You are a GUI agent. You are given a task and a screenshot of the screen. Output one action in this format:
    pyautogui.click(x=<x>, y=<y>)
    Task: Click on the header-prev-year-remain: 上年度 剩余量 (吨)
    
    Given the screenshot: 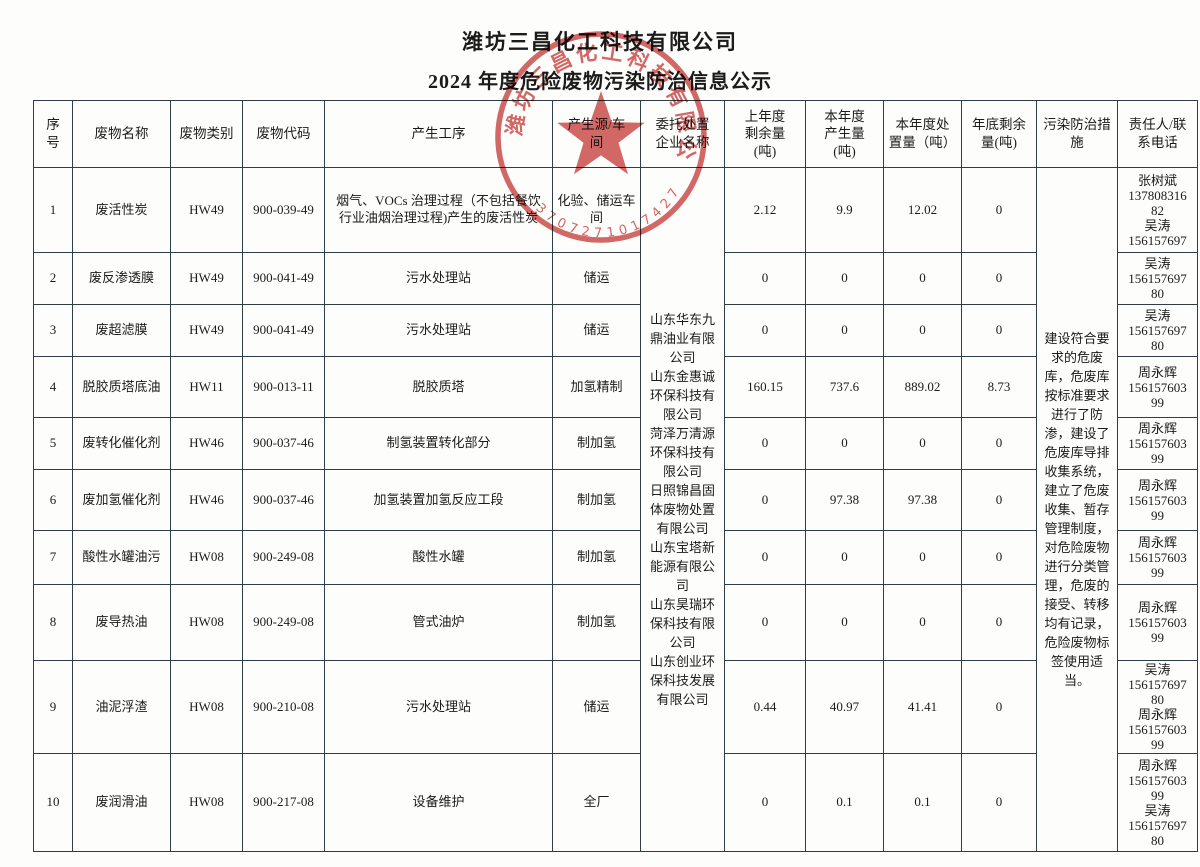 What is the action you would take?
    pyautogui.click(x=765, y=134)
    